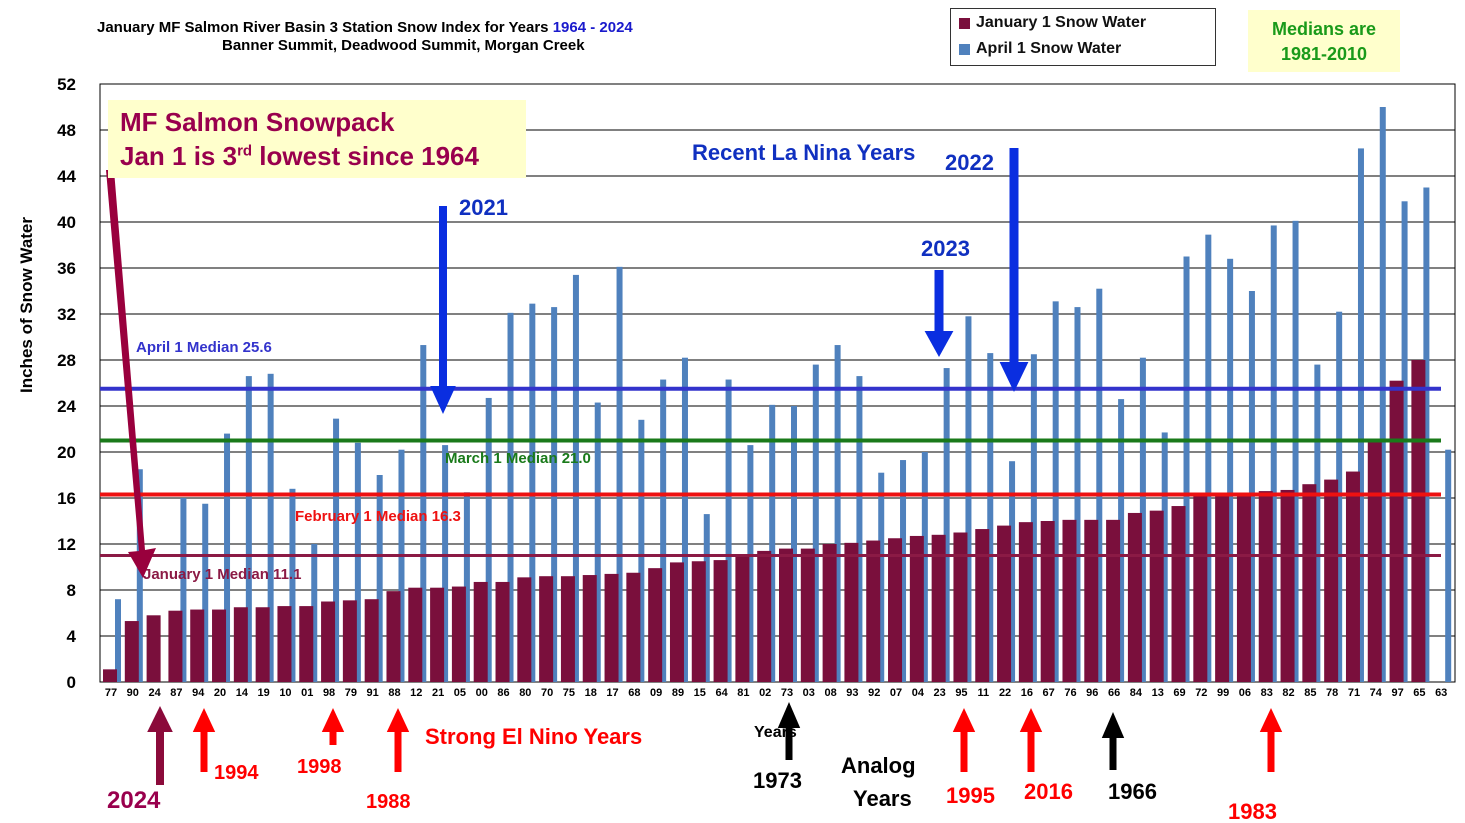  Describe the element at coordinates (1354, 693) in the screenshot. I see `x-tick-label: 71` at that location.